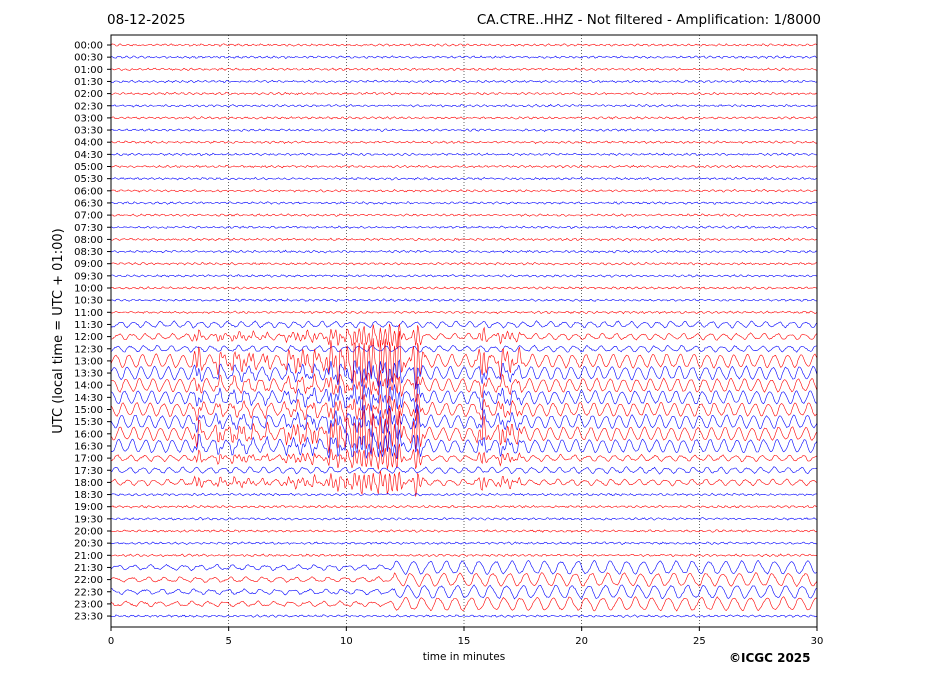 Image resolution: width=927 pixels, height=696 pixels. I want to click on x-tick-label: 25, so click(699, 641).